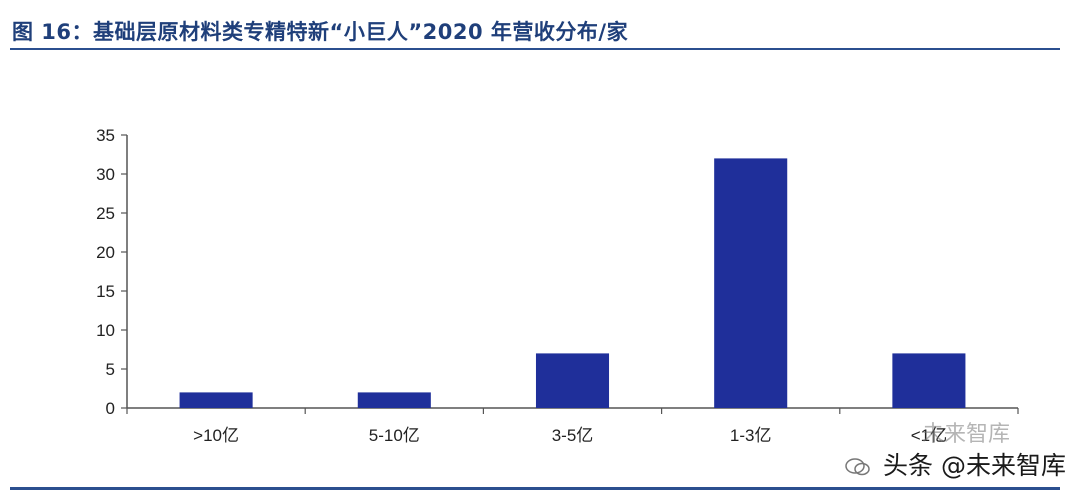  What do you see at coordinates (751, 435) in the screenshot?
I see `x-tick-label: 1-3亿` at bounding box center [751, 435].